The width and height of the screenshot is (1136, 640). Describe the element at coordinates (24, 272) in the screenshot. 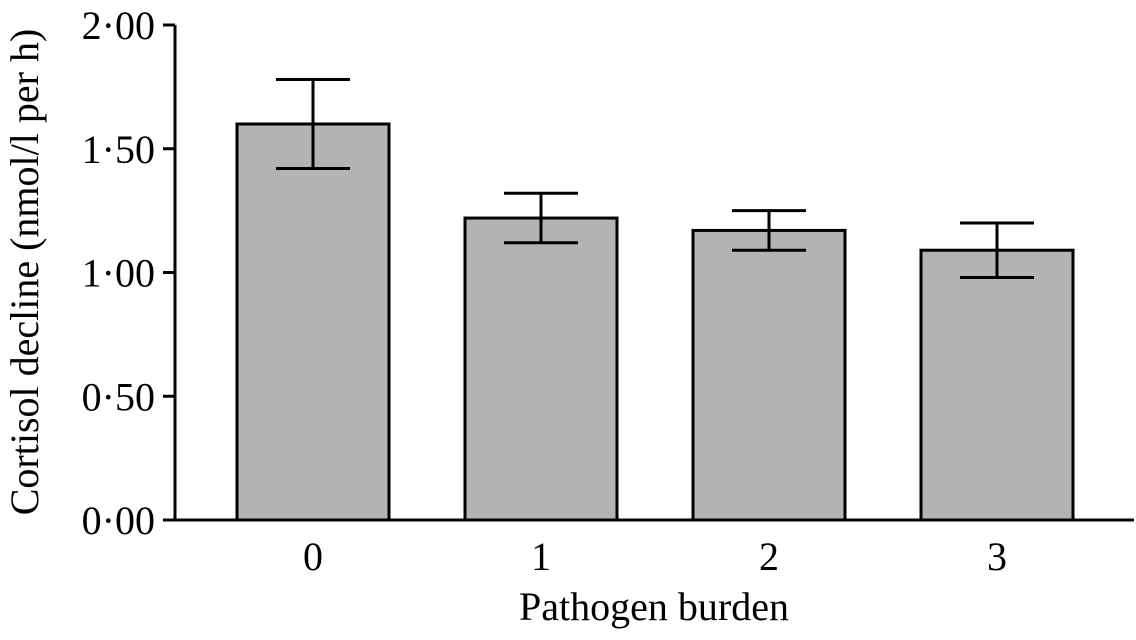

I see `y-axis-title: Cortisol decline (nmol/l per h)` at that location.